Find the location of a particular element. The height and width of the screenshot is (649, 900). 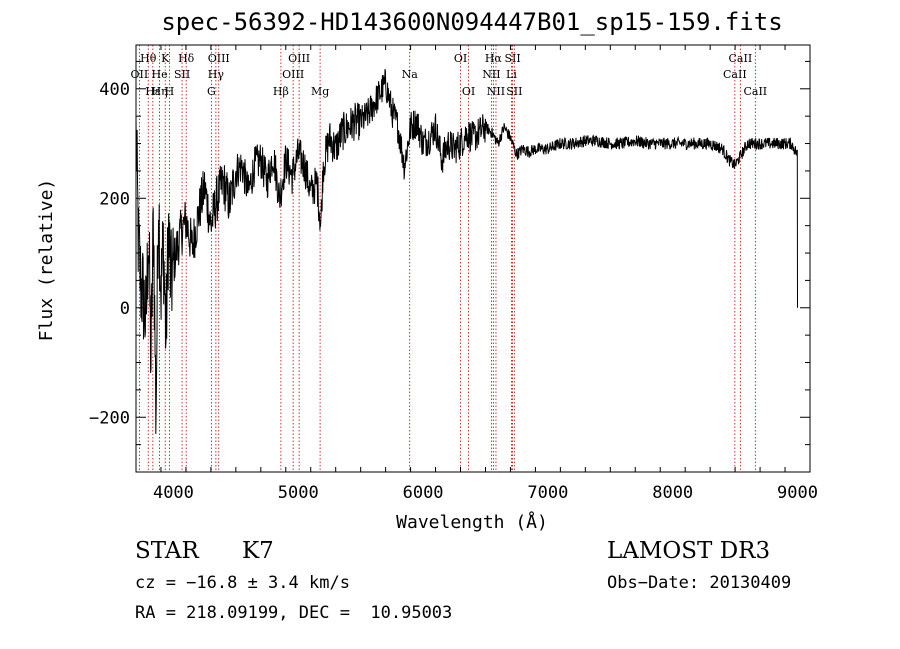

y-tick-label: 0 is located at coordinates (125, 309).